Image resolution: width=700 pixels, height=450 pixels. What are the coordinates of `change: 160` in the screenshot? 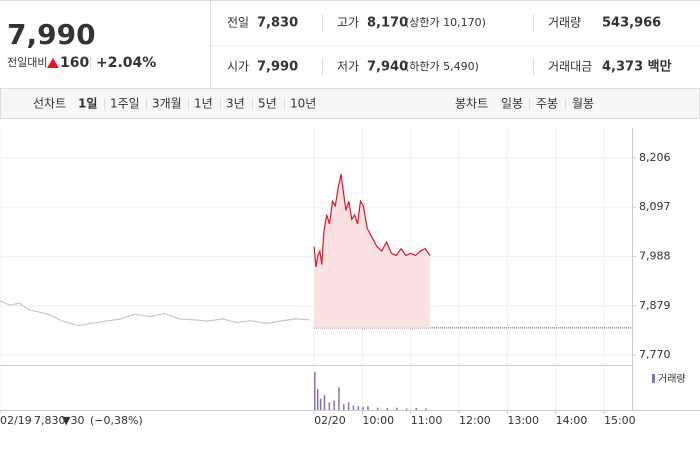 It's located at (74, 63).